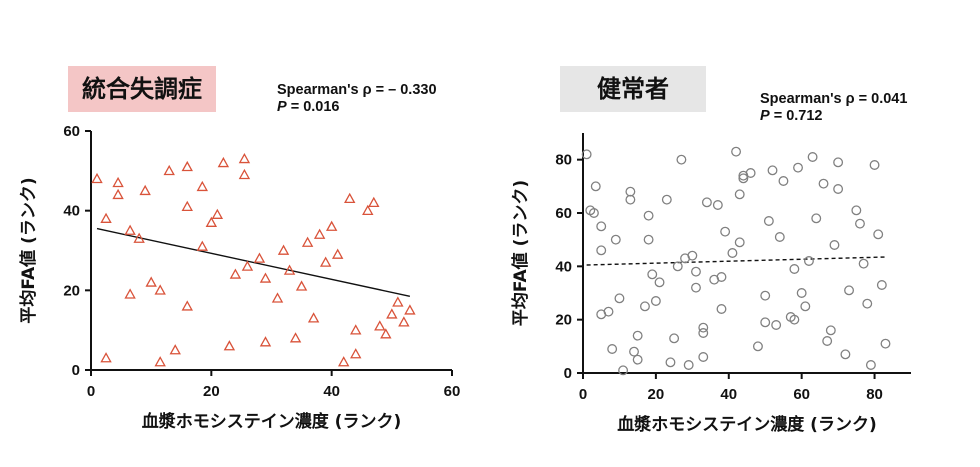  Describe the element at coordinates (357, 90) in the screenshot. I see `spearman-rho-label: Spearman's ρ = – 0.330` at that location.